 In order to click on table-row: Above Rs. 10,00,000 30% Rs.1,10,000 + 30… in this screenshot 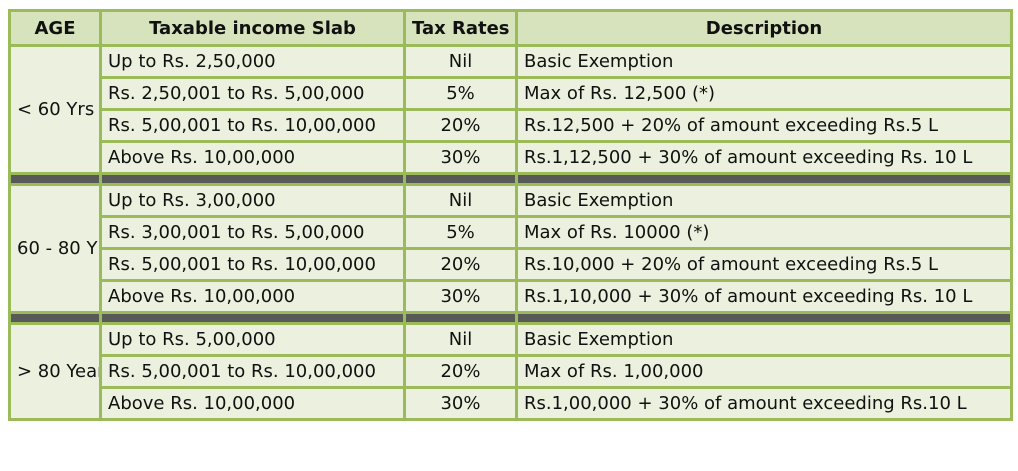, I will do `click(511, 296)`.